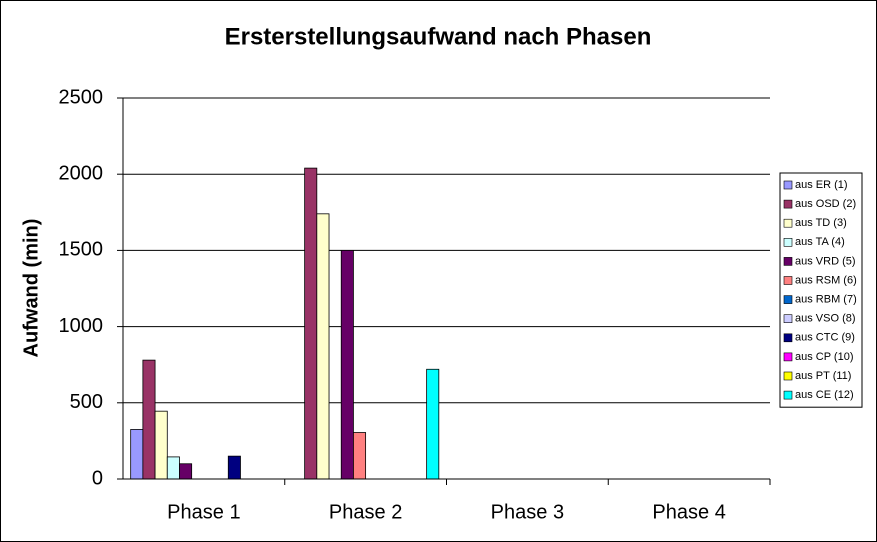 This screenshot has height=542, width=877. Describe the element at coordinates (824, 395) in the screenshot. I see `legend-label: aus CE (12)` at that location.